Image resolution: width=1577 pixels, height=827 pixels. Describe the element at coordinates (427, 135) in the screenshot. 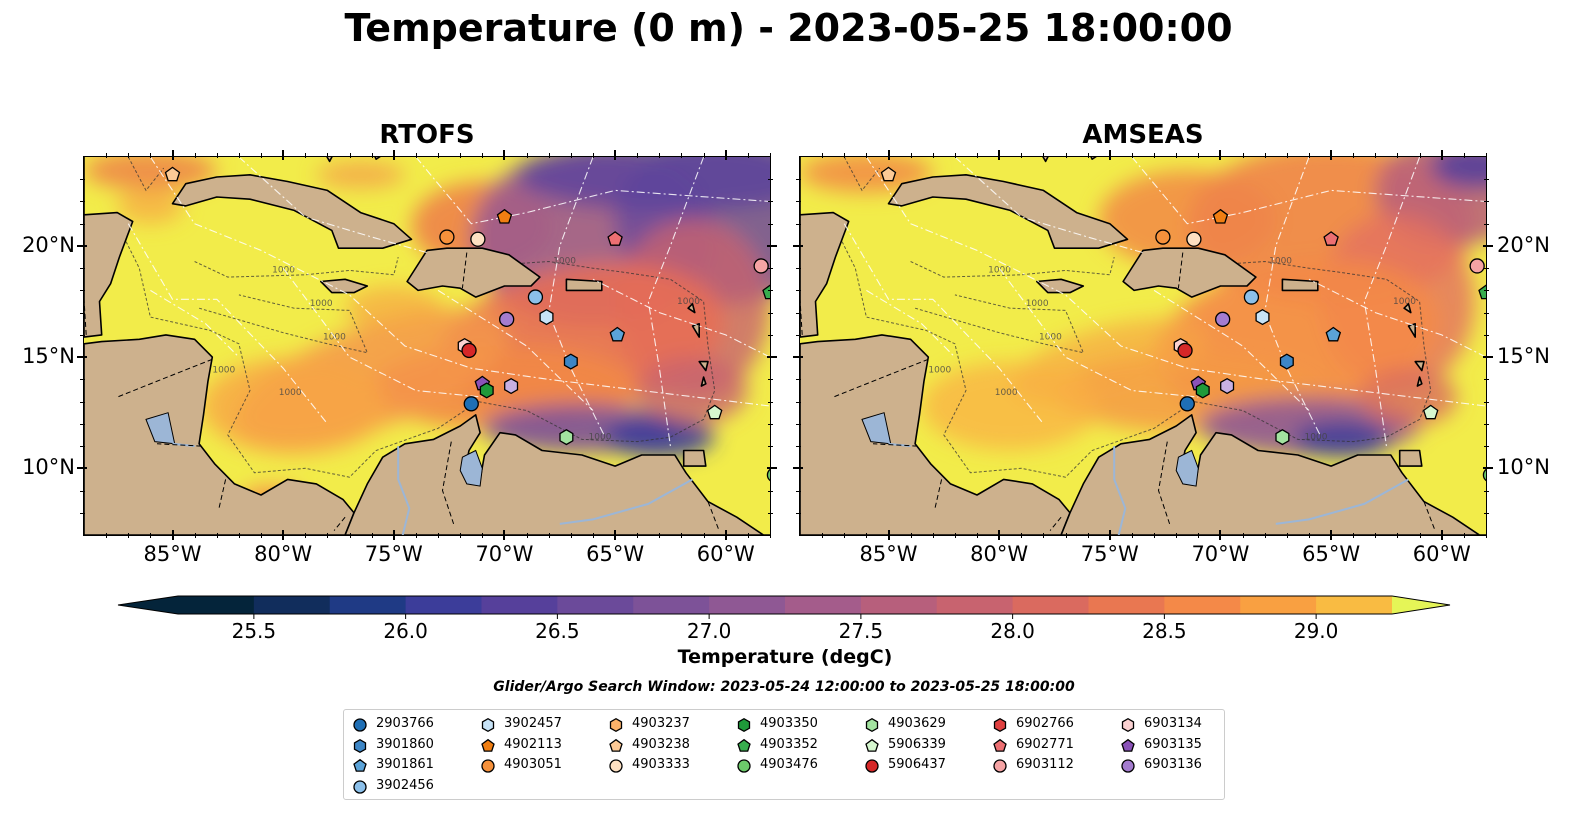

I see `panel-title-rtofs: RTOFS` at that location.